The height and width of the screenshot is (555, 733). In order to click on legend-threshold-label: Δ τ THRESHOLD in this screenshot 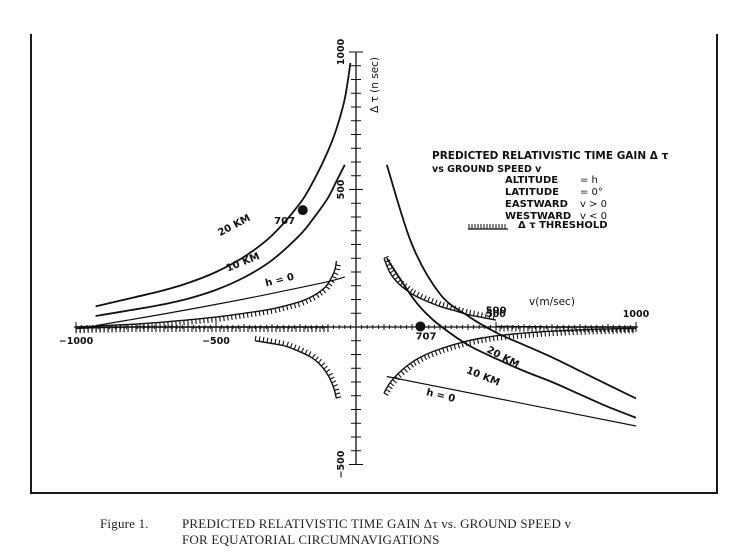, I will do `click(563, 225)`.